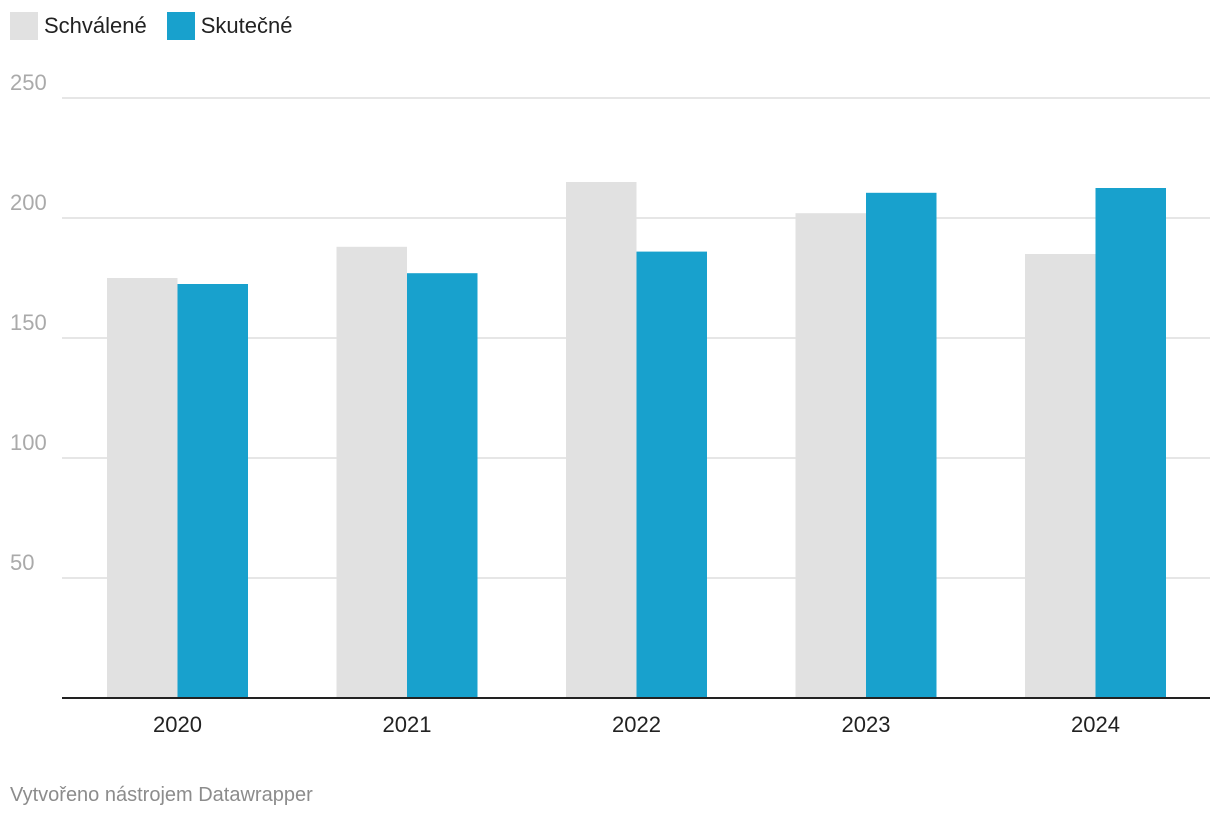 The width and height of the screenshot is (1220, 820). I want to click on legend-label-skutecne: Skutečné, so click(246, 25).